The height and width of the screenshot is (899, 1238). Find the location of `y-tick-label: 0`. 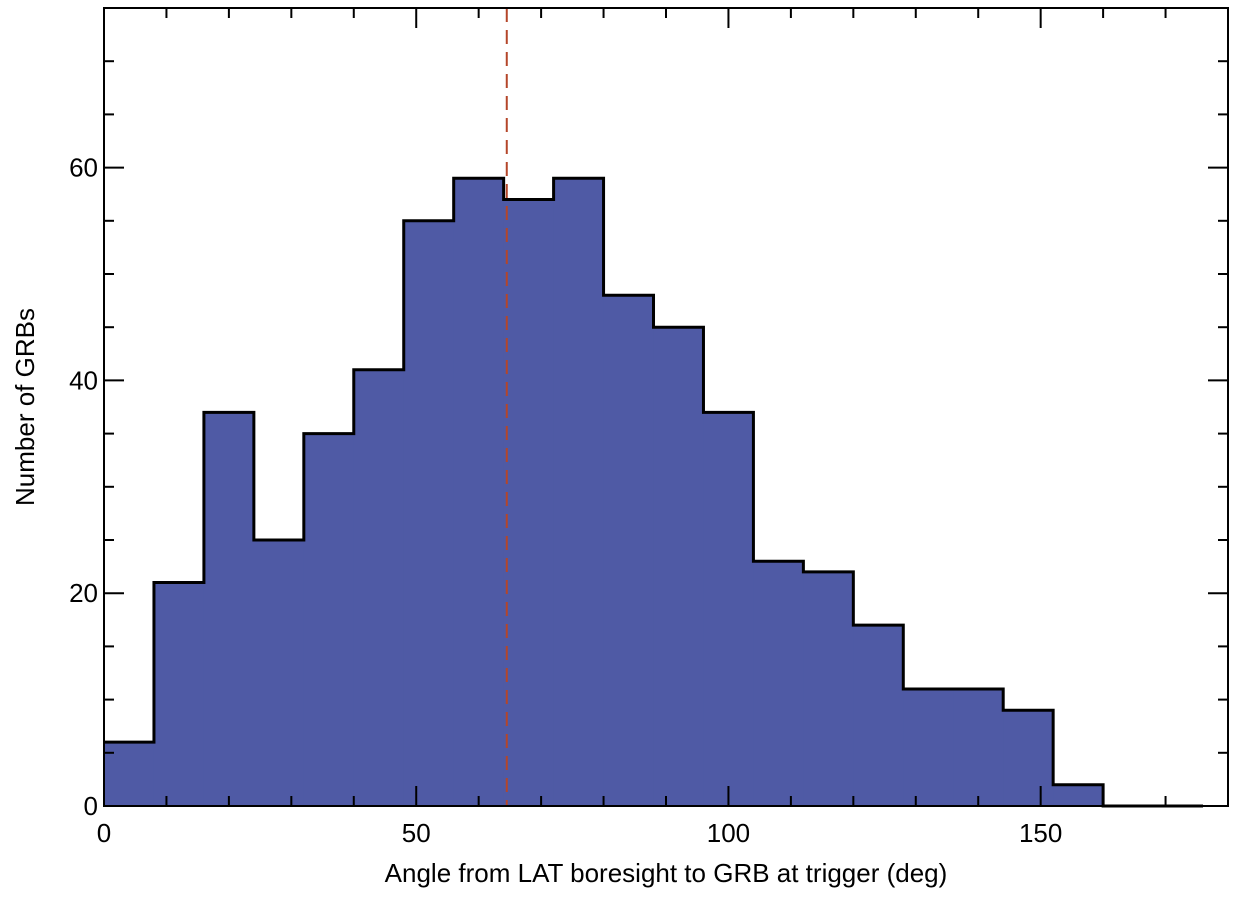

y-tick-label: 0 is located at coordinates (91, 806).